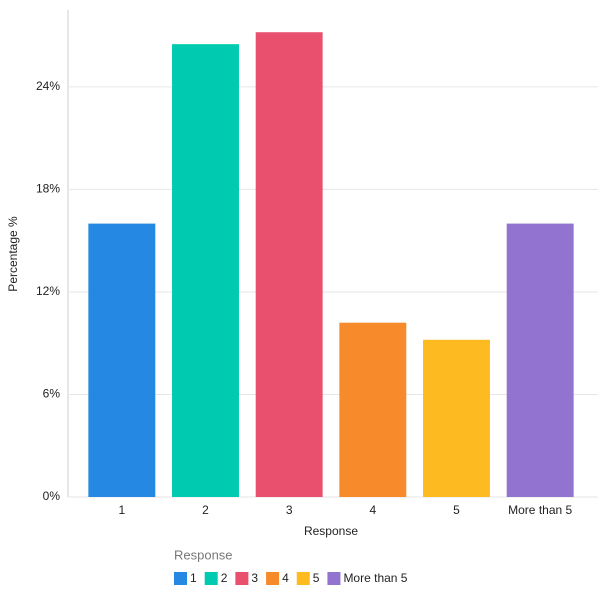 This screenshot has height=600, width=600. Describe the element at coordinates (224, 578) in the screenshot. I see `legend-label: 2` at that location.